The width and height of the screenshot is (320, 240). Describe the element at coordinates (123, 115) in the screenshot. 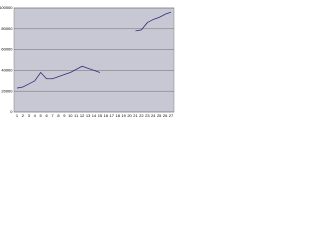

I see `x-tick-label: 19` at that location.